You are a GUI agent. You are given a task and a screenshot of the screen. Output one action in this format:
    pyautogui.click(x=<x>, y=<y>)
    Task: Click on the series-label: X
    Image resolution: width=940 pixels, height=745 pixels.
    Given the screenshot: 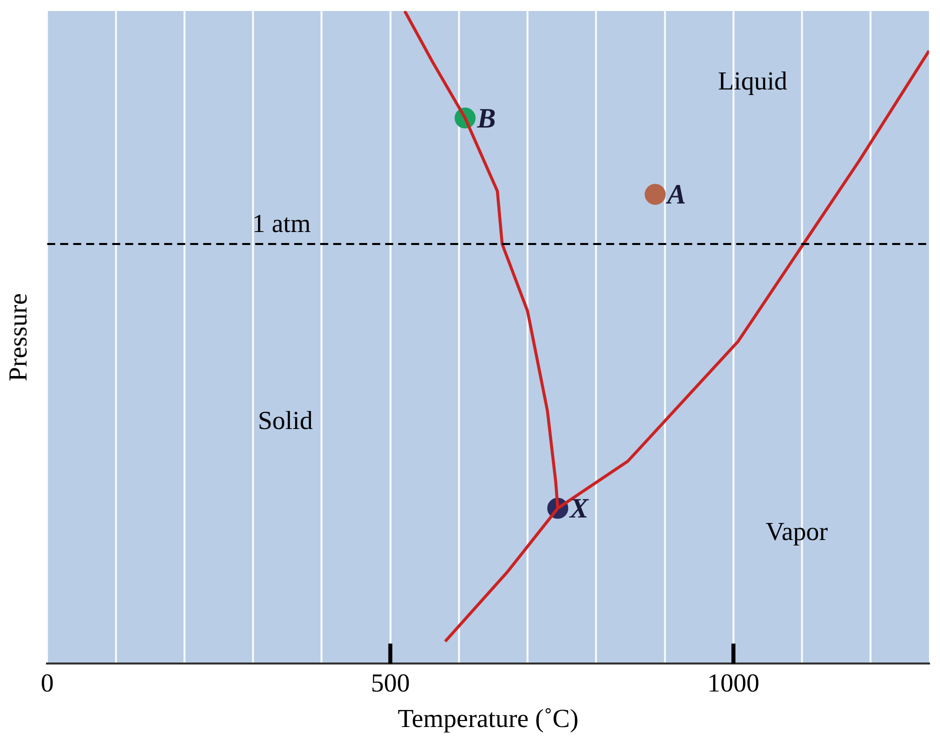 What is the action you would take?
    pyautogui.click(x=579, y=509)
    